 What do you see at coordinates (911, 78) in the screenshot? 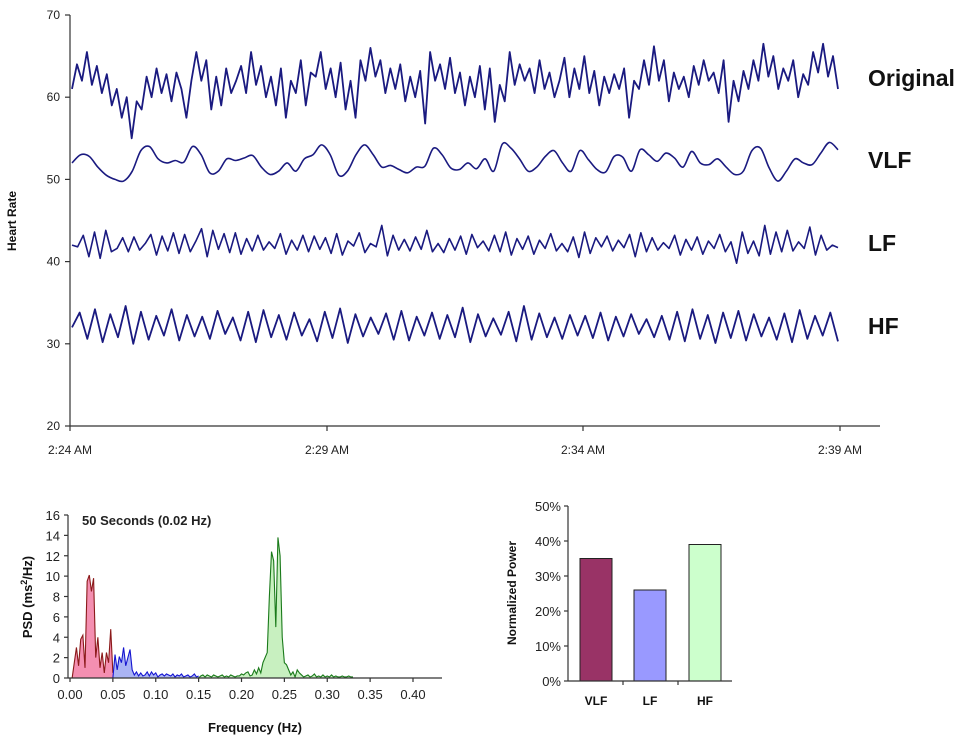
I see `series-label-original: Original` at bounding box center [911, 78].